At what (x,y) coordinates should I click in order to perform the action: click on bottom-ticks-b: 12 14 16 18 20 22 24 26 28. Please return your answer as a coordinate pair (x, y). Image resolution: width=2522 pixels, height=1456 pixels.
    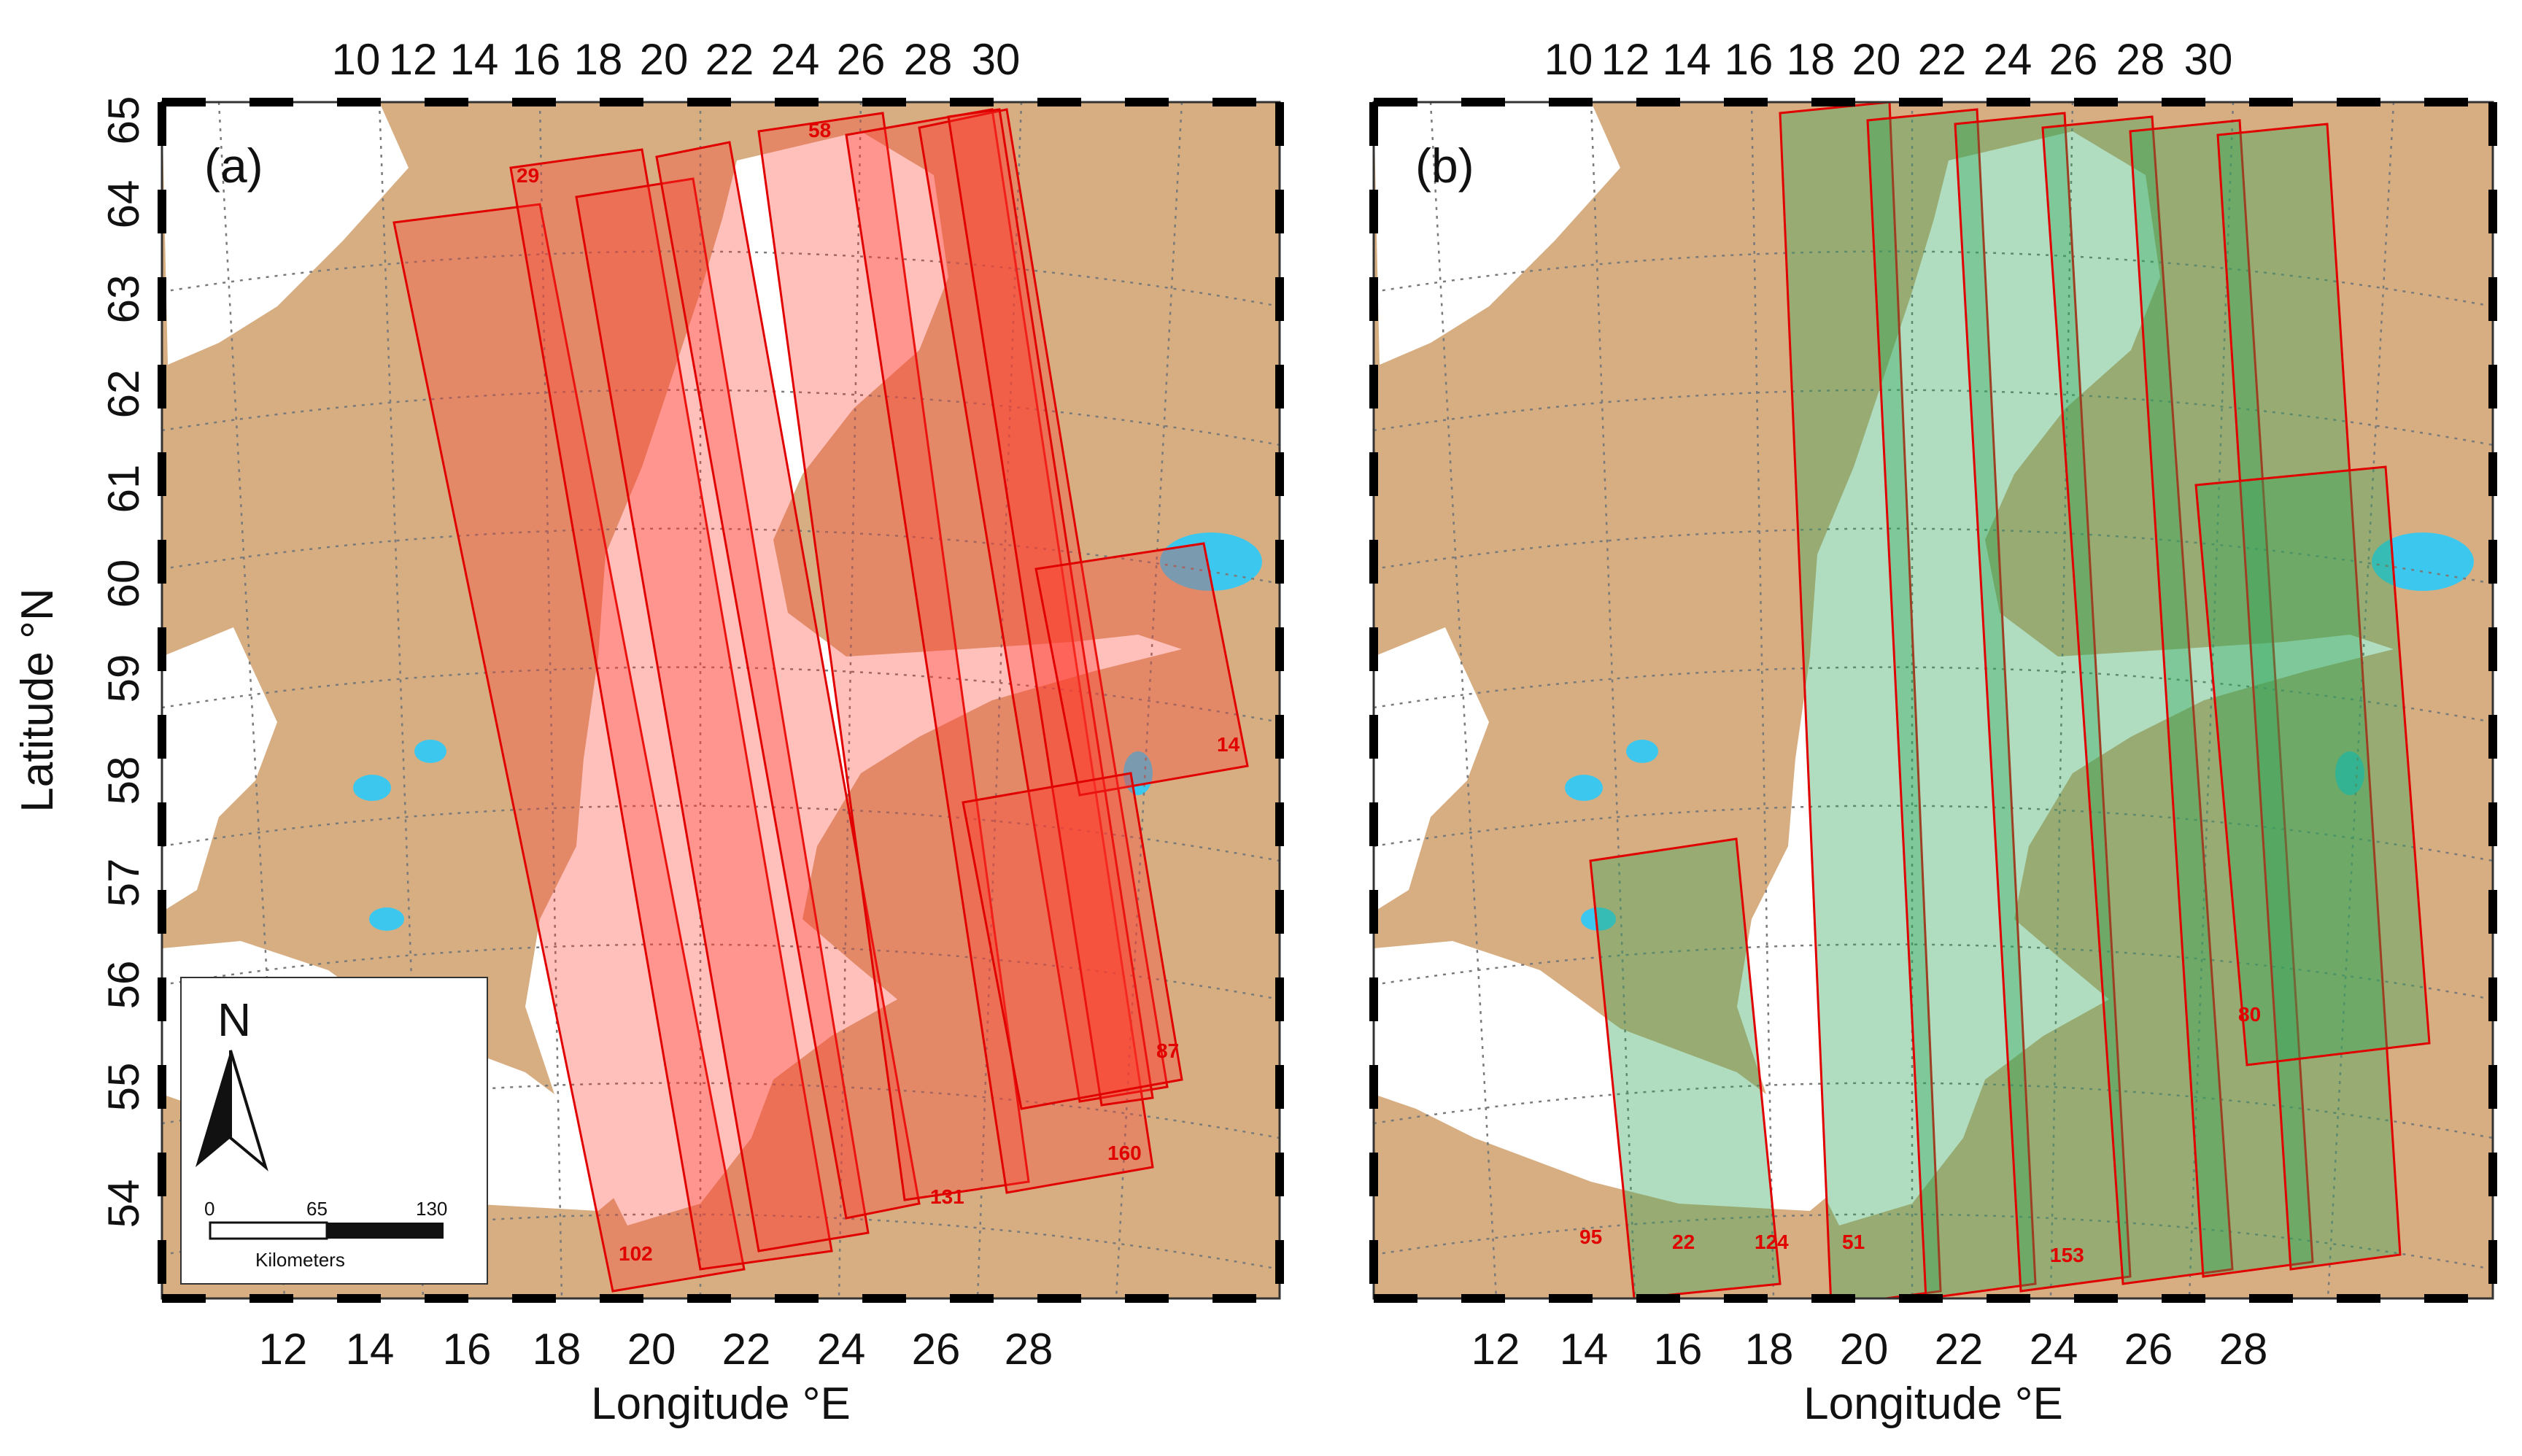
    Looking at the image, I should click on (1870, 1349).